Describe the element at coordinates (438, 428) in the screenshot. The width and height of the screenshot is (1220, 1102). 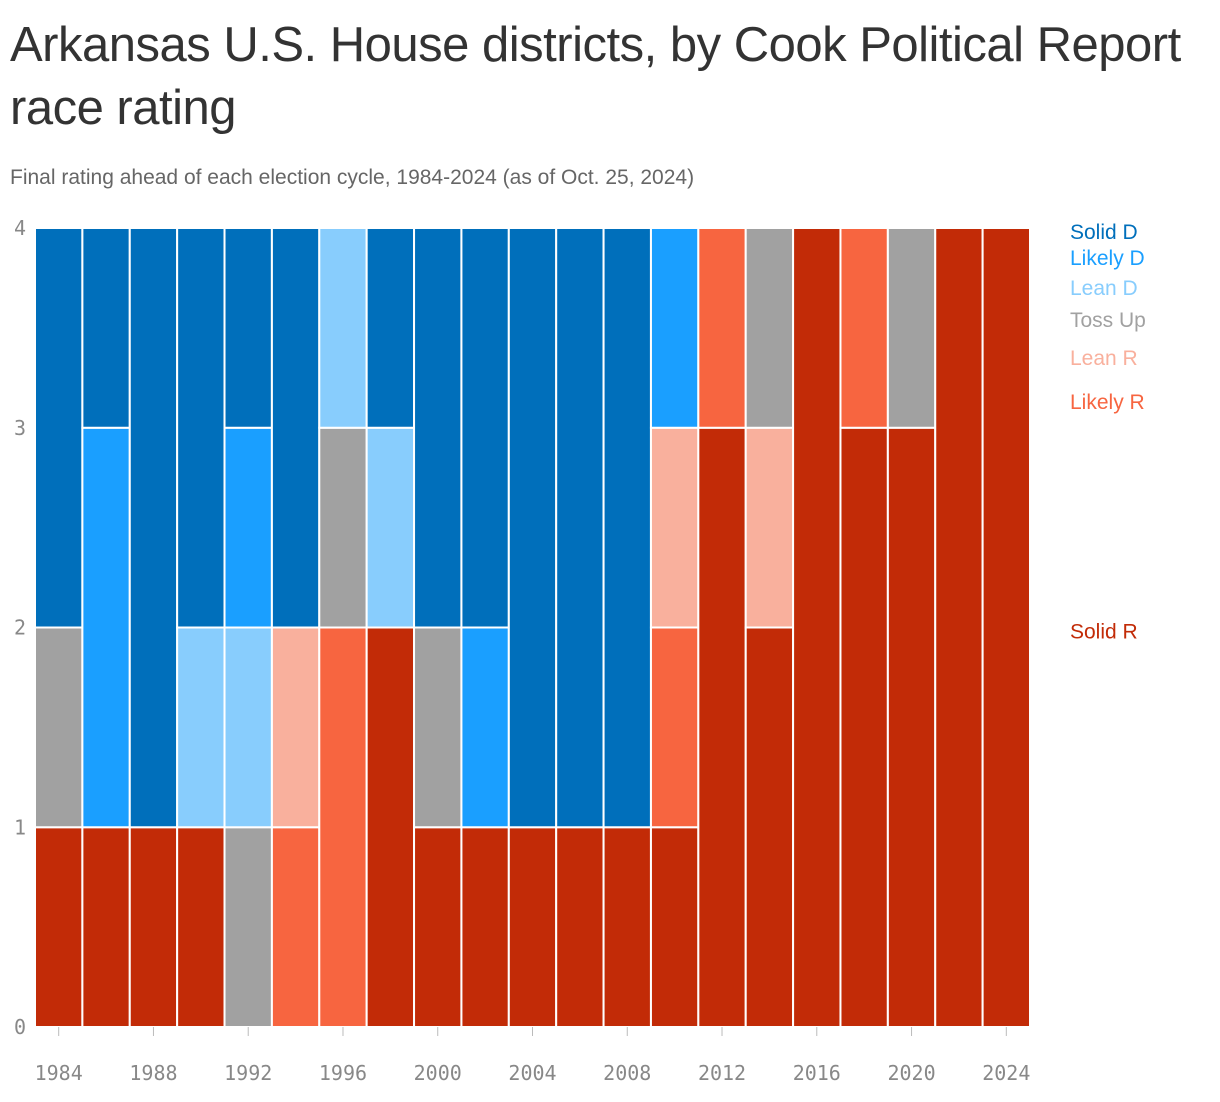
I see `bar-segment-2000-solid-d` at that location.